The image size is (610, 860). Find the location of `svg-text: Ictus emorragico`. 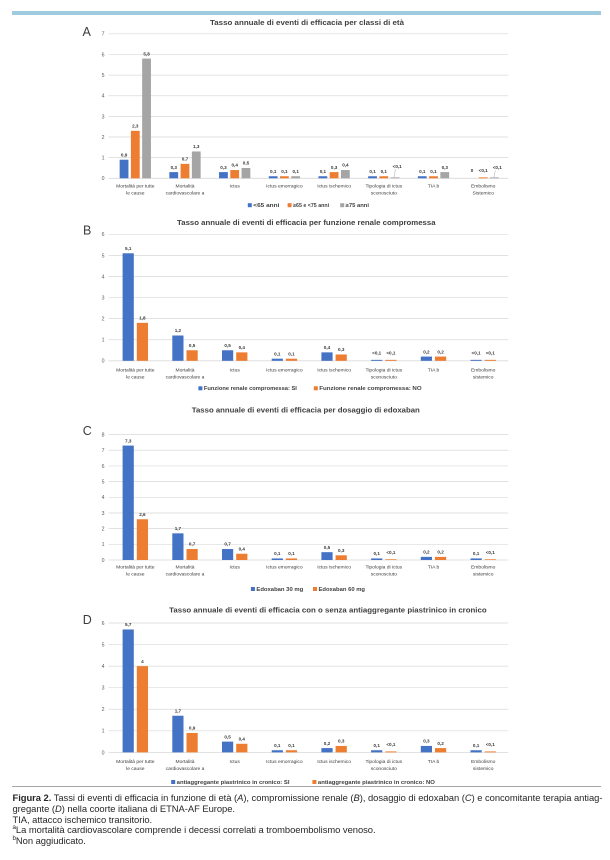

svg-text: Ictus emorragico is located at coordinates (284, 762).